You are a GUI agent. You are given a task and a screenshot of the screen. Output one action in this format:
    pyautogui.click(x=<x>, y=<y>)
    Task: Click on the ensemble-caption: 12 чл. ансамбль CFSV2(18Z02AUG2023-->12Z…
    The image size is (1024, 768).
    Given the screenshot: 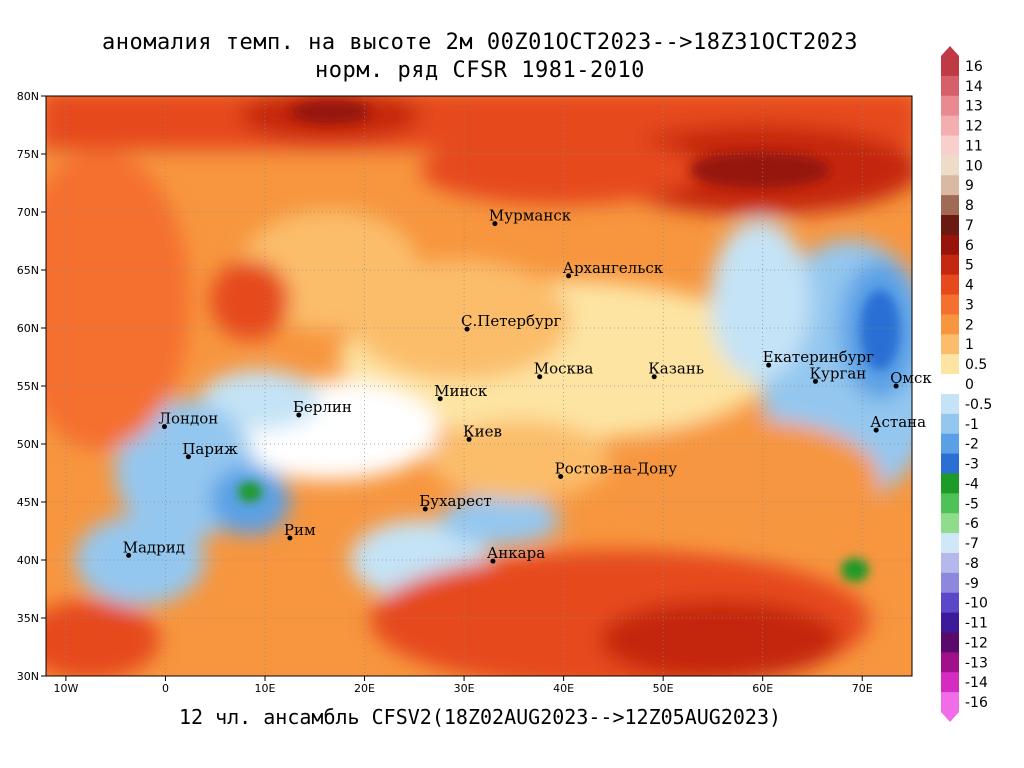 What is the action you would take?
    pyautogui.click(x=480, y=717)
    